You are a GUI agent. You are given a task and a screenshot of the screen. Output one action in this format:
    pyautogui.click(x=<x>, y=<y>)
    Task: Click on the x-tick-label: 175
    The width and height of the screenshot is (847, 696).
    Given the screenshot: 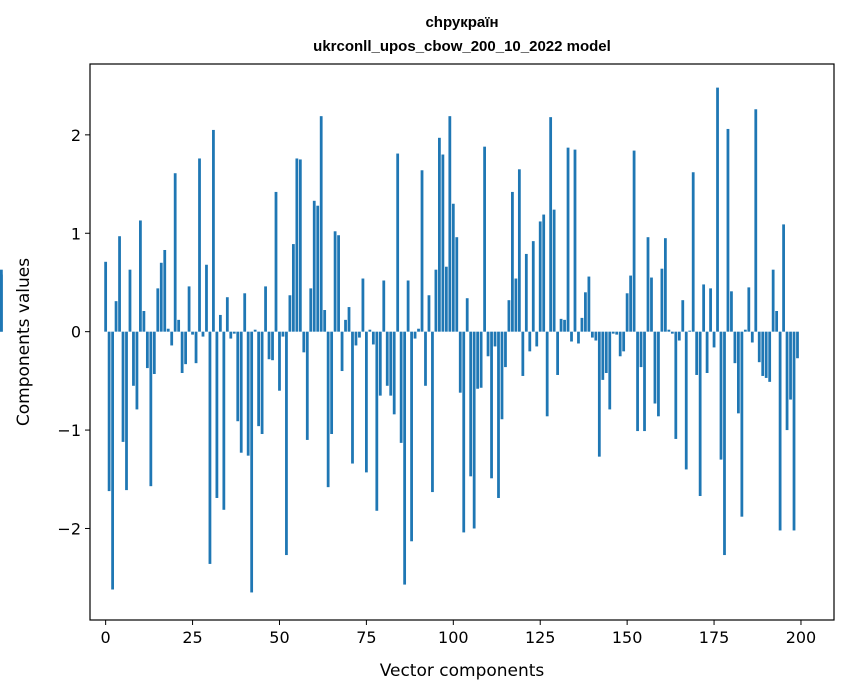 What is the action you would take?
    pyautogui.click(x=714, y=637)
    